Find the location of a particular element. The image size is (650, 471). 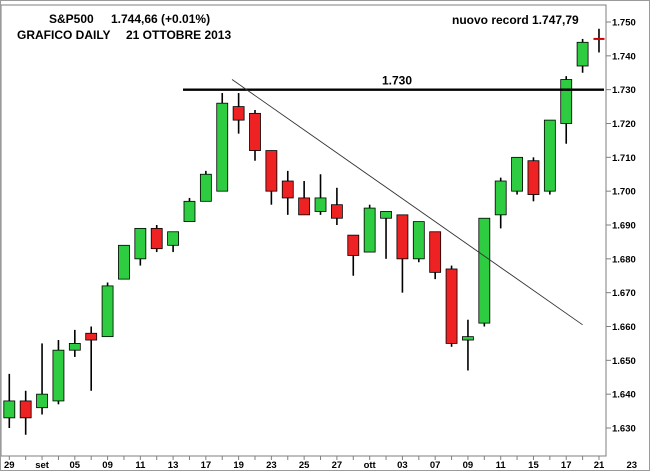

y-tick-label: 1.700 is located at coordinates (624, 192).